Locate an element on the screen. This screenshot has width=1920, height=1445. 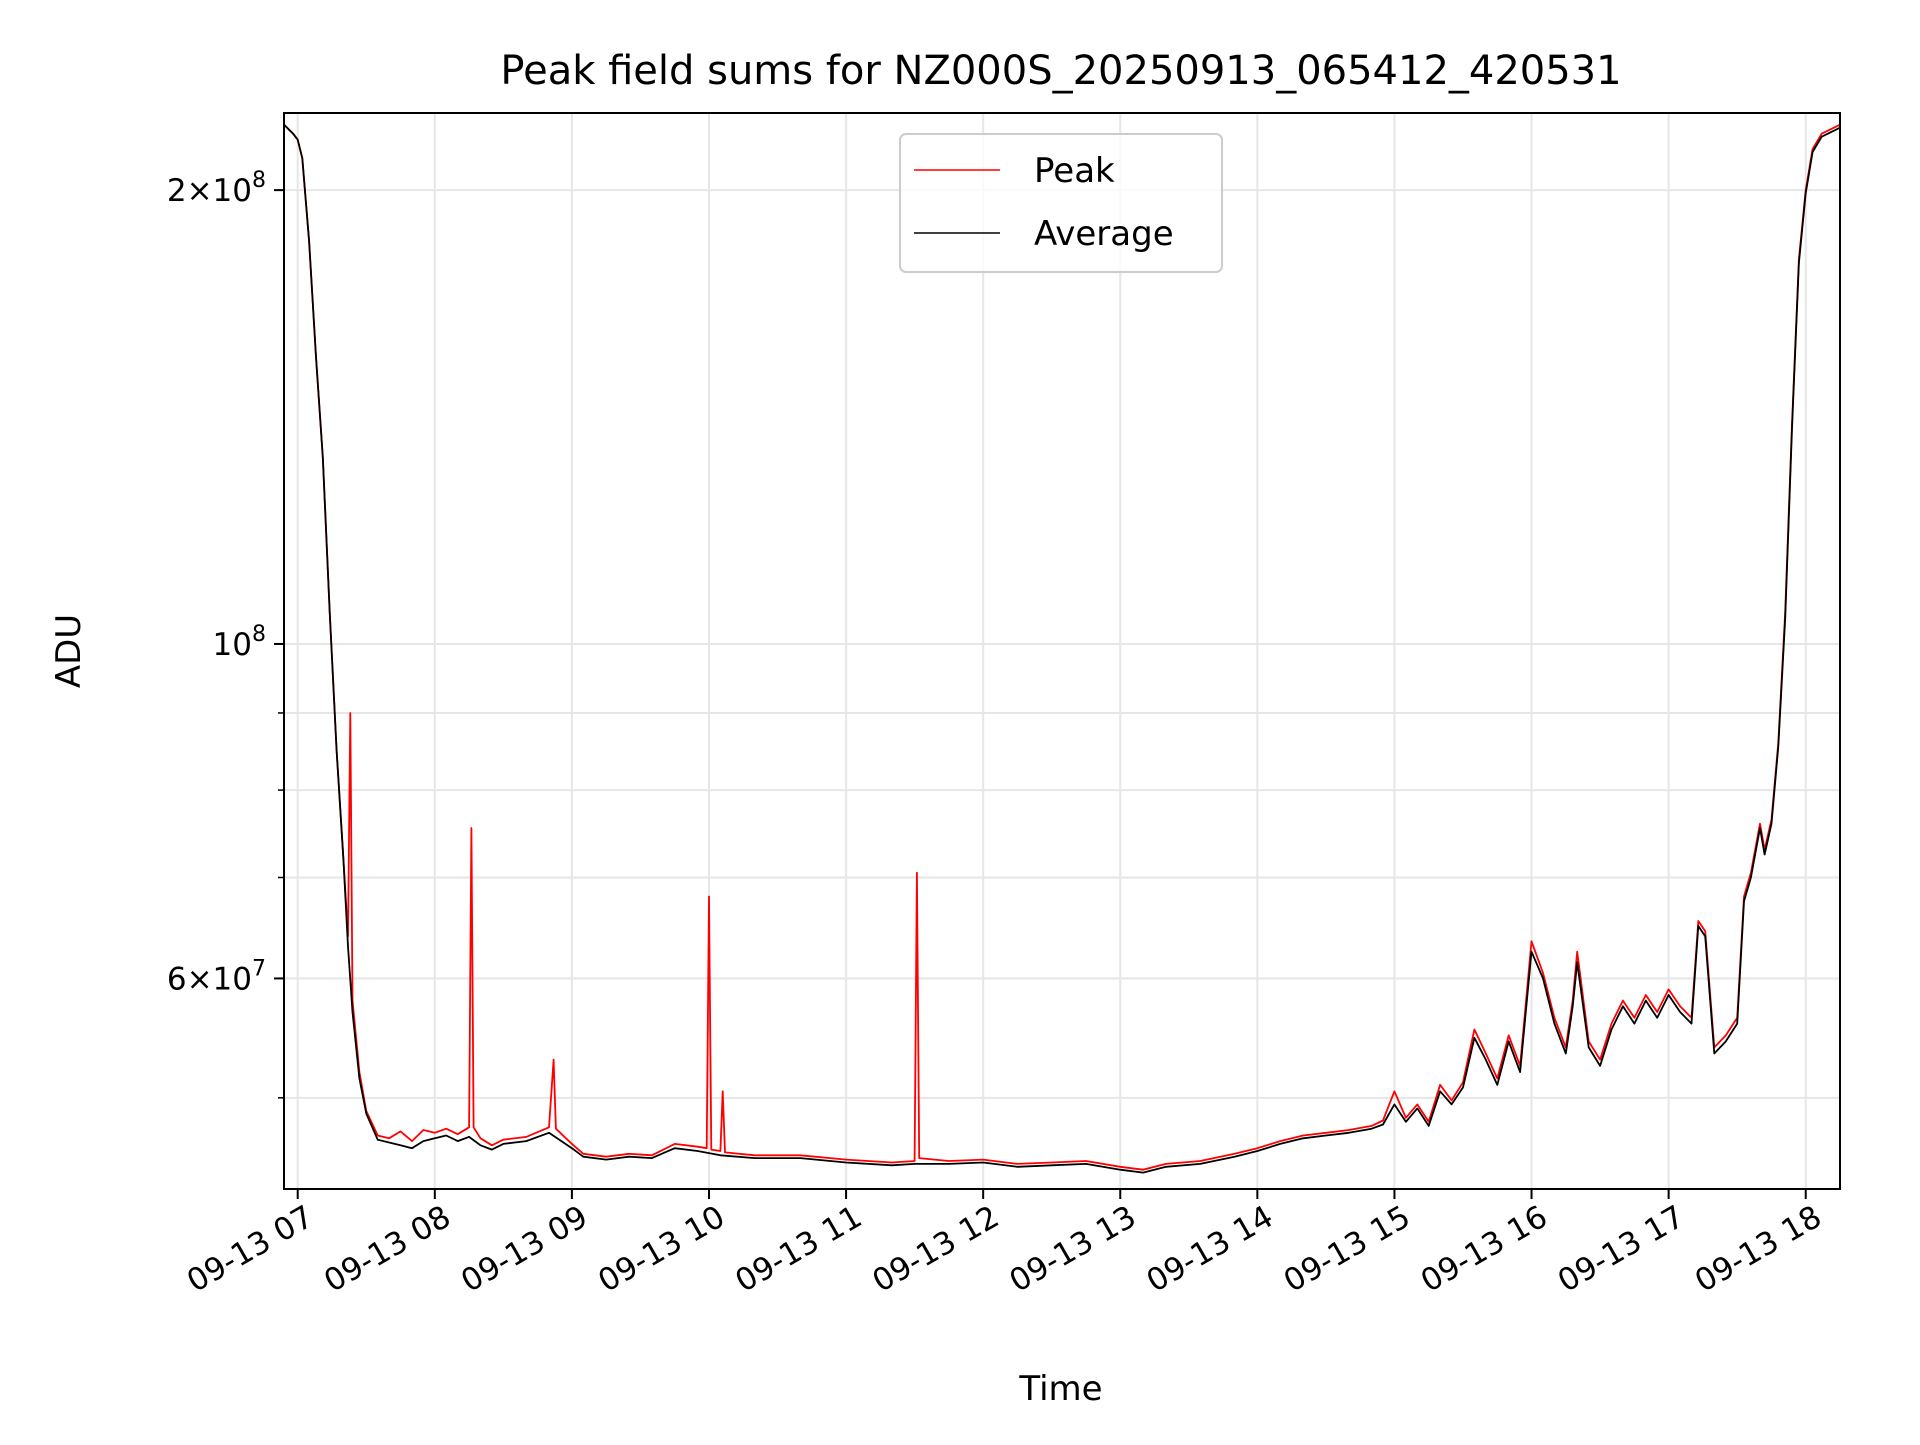
legend-label-average: Average is located at coordinates (1104, 234).